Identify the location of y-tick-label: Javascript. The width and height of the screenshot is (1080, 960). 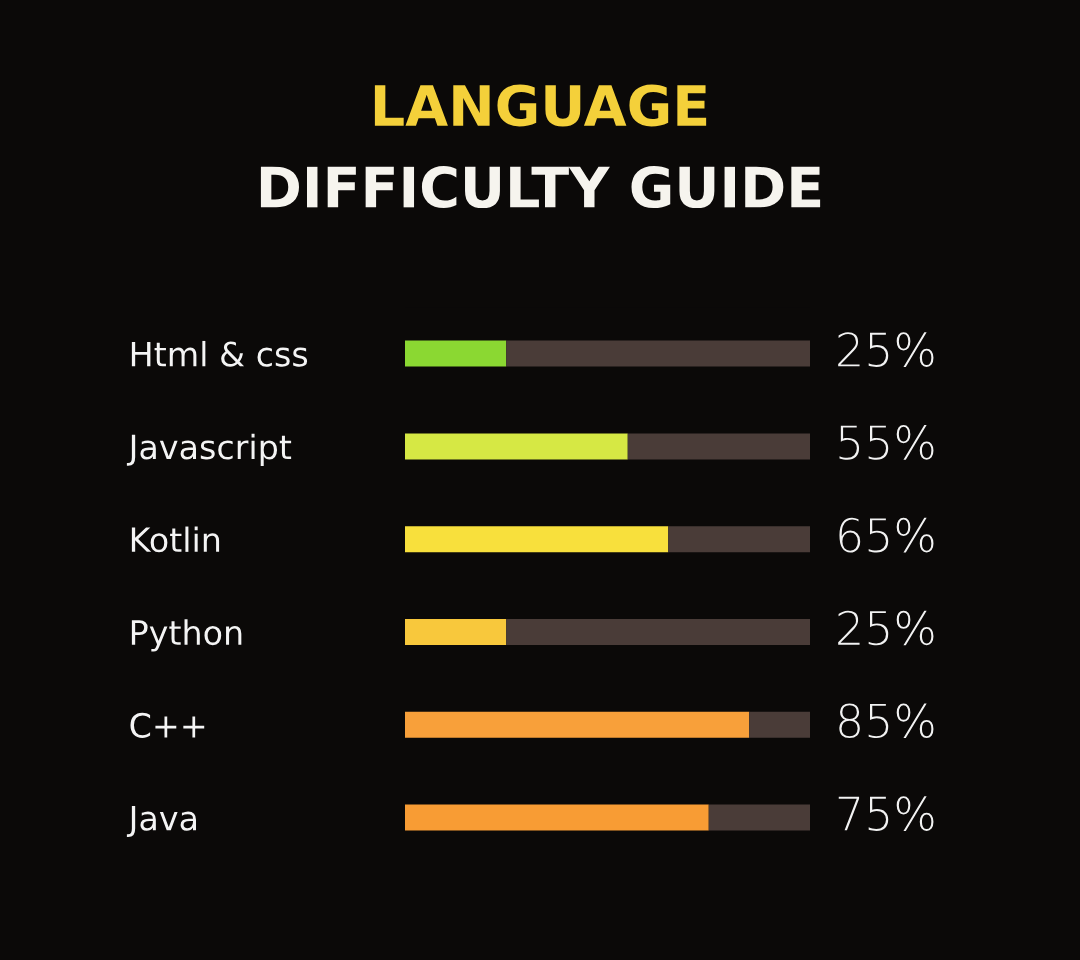
(209, 449).